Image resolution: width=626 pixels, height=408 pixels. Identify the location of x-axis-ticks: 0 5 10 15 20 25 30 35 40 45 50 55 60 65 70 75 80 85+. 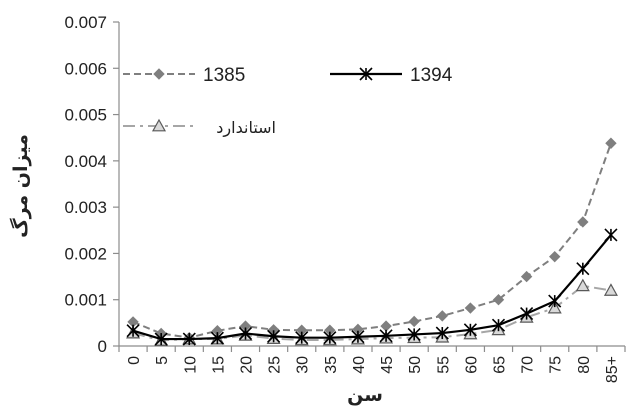
(372, 364).